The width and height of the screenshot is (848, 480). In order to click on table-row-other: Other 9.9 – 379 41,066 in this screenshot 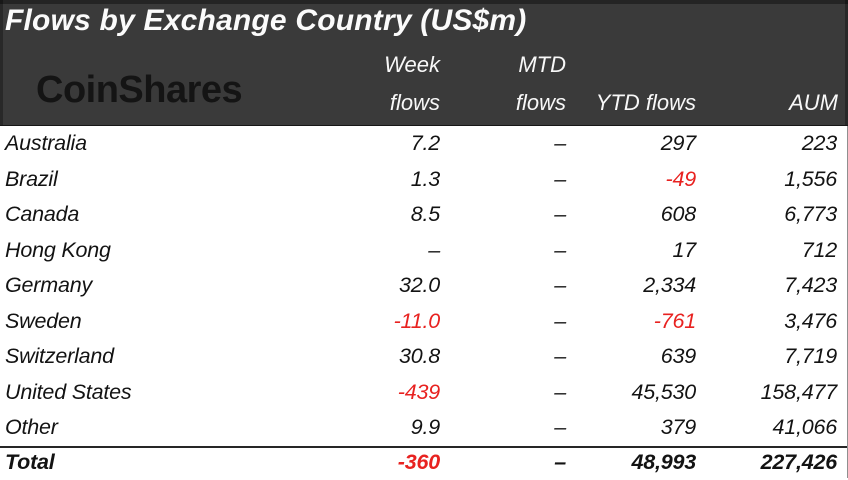, I will do `click(423, 428)`.